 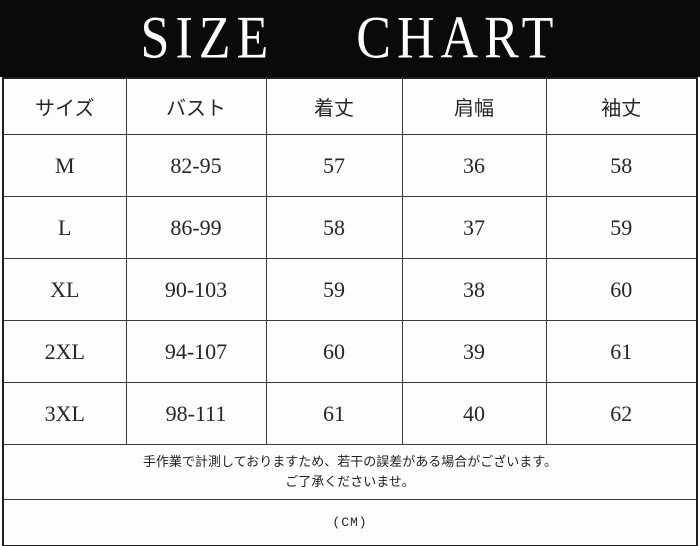 I want to click on header-row: サイズ バスト 着丈 肩幅 袖丈, so click(x=350, y=106).